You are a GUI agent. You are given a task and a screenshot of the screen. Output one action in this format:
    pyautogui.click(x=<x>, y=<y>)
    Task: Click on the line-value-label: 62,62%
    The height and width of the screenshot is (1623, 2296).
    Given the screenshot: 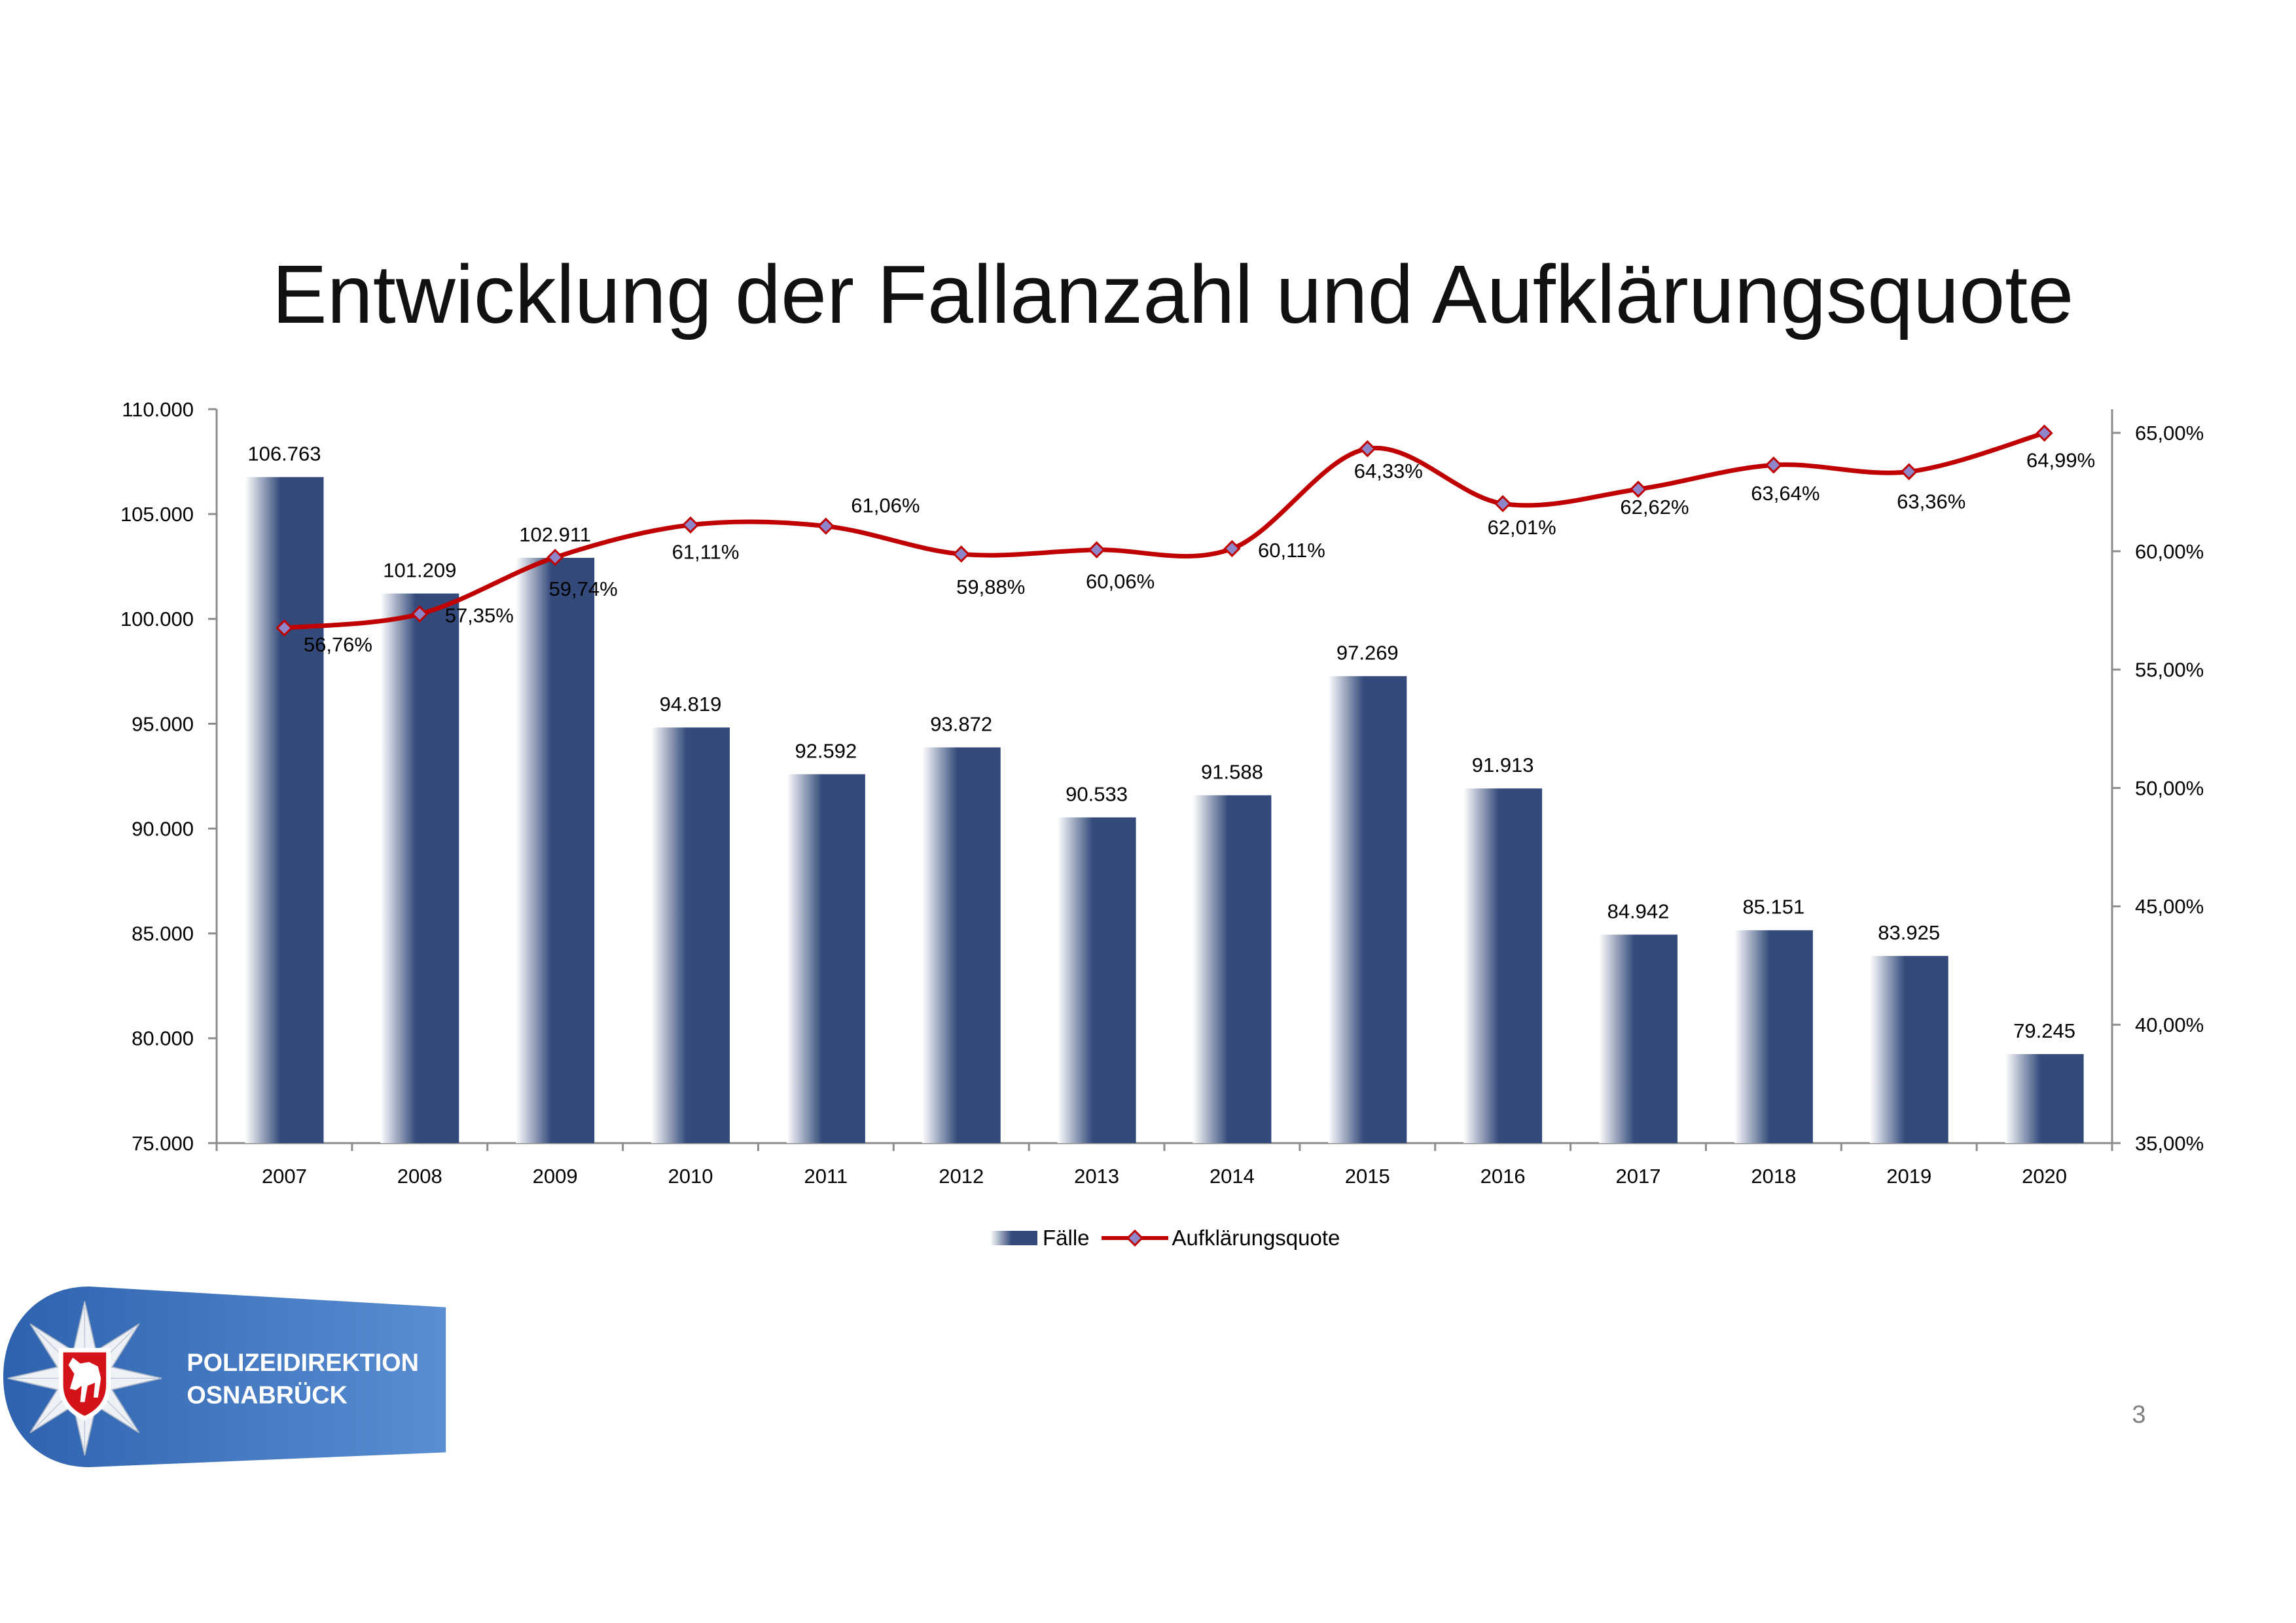 What is the action you would take?
    pyautogui.click(x=1654, y=507)
    